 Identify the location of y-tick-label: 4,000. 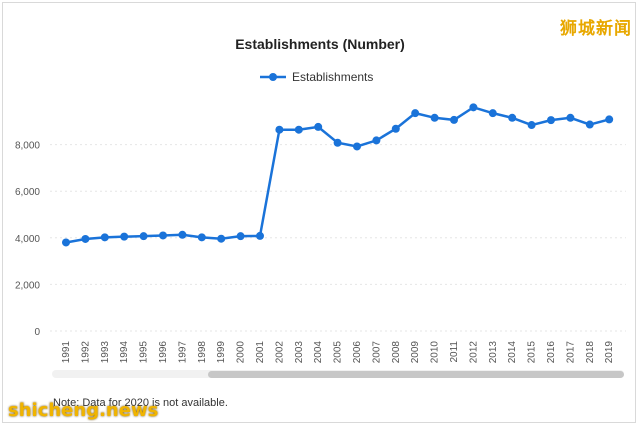
(27, 239).